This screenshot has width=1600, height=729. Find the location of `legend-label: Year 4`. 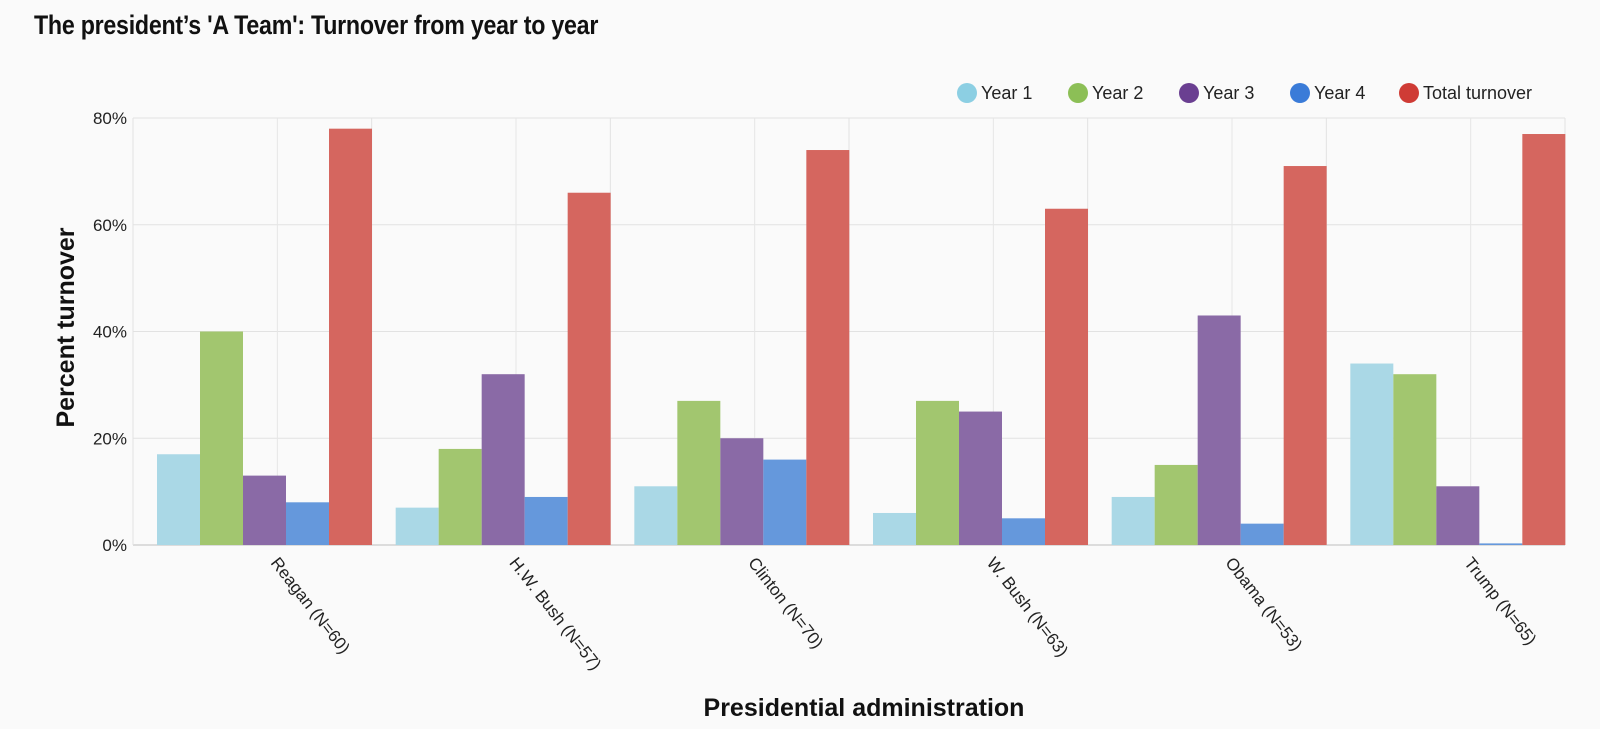

legend-label: Year 4 is located at coordinates (1339, 93).